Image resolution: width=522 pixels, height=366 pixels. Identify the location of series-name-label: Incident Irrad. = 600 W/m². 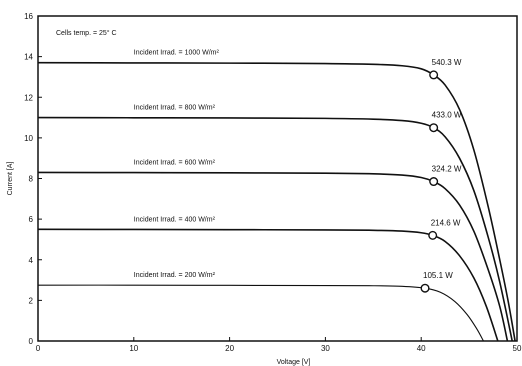
(175, 162).